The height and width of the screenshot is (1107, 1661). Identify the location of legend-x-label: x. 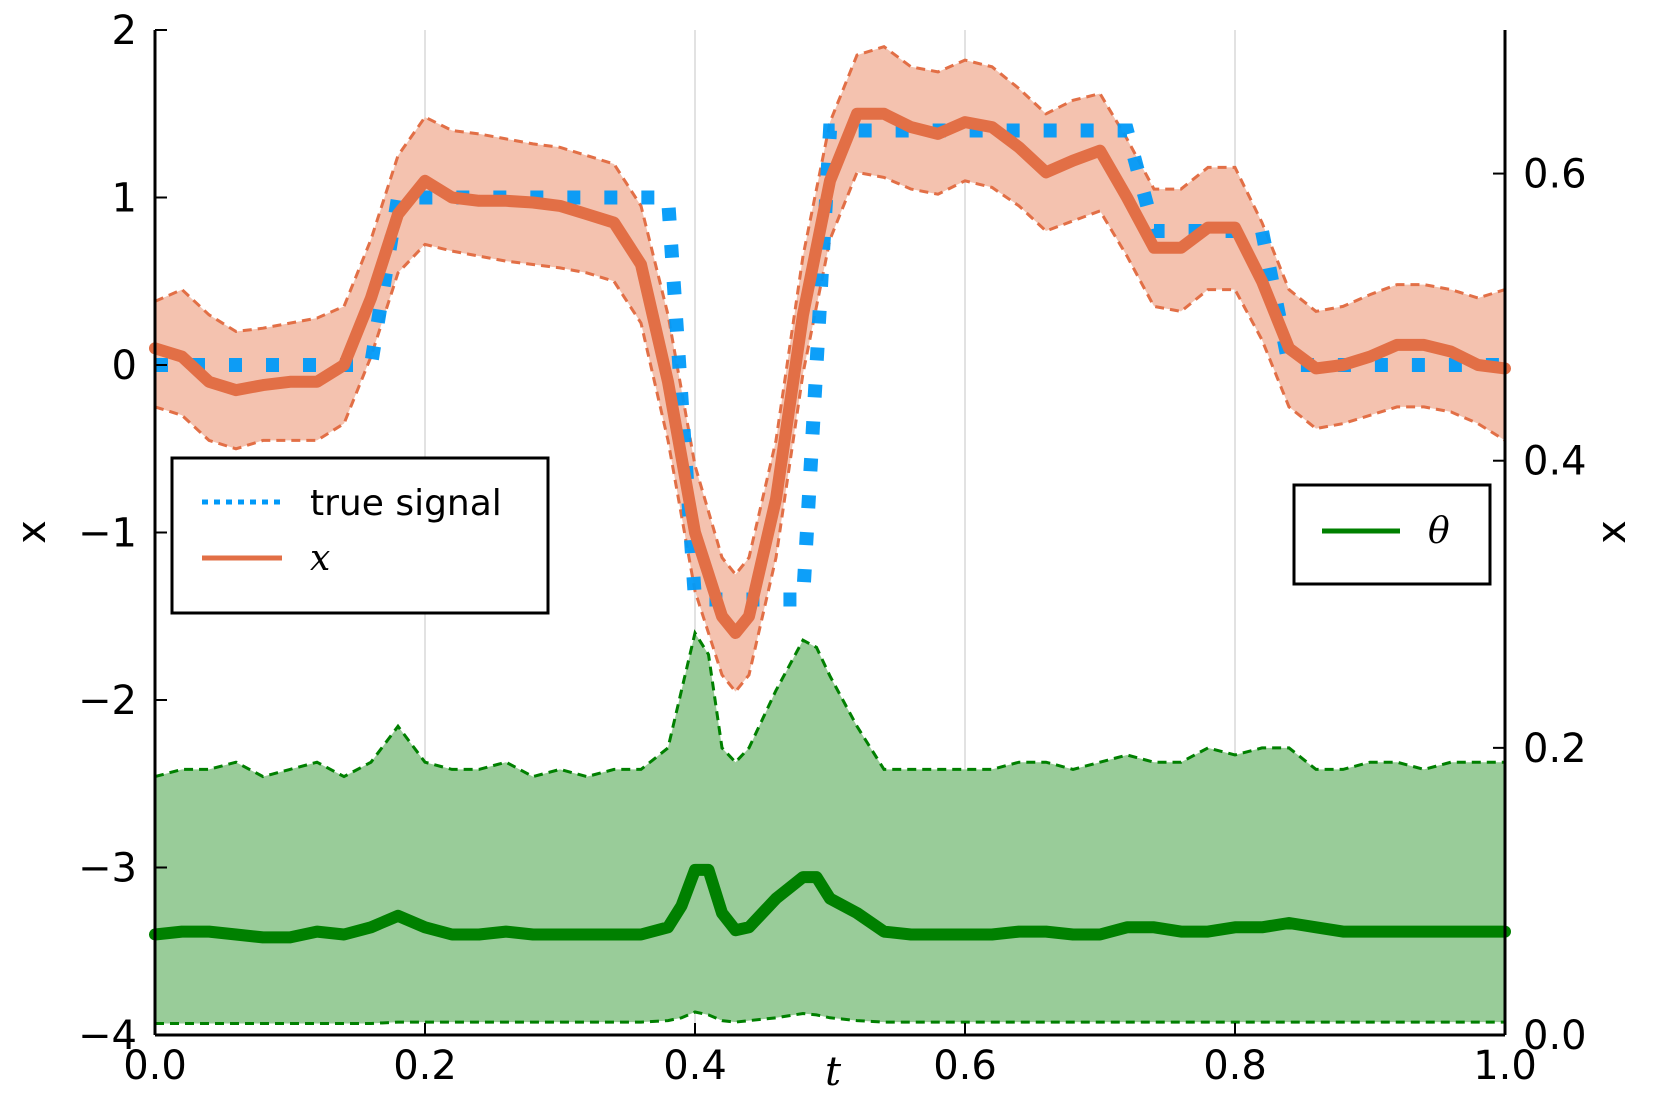
(320, 558).